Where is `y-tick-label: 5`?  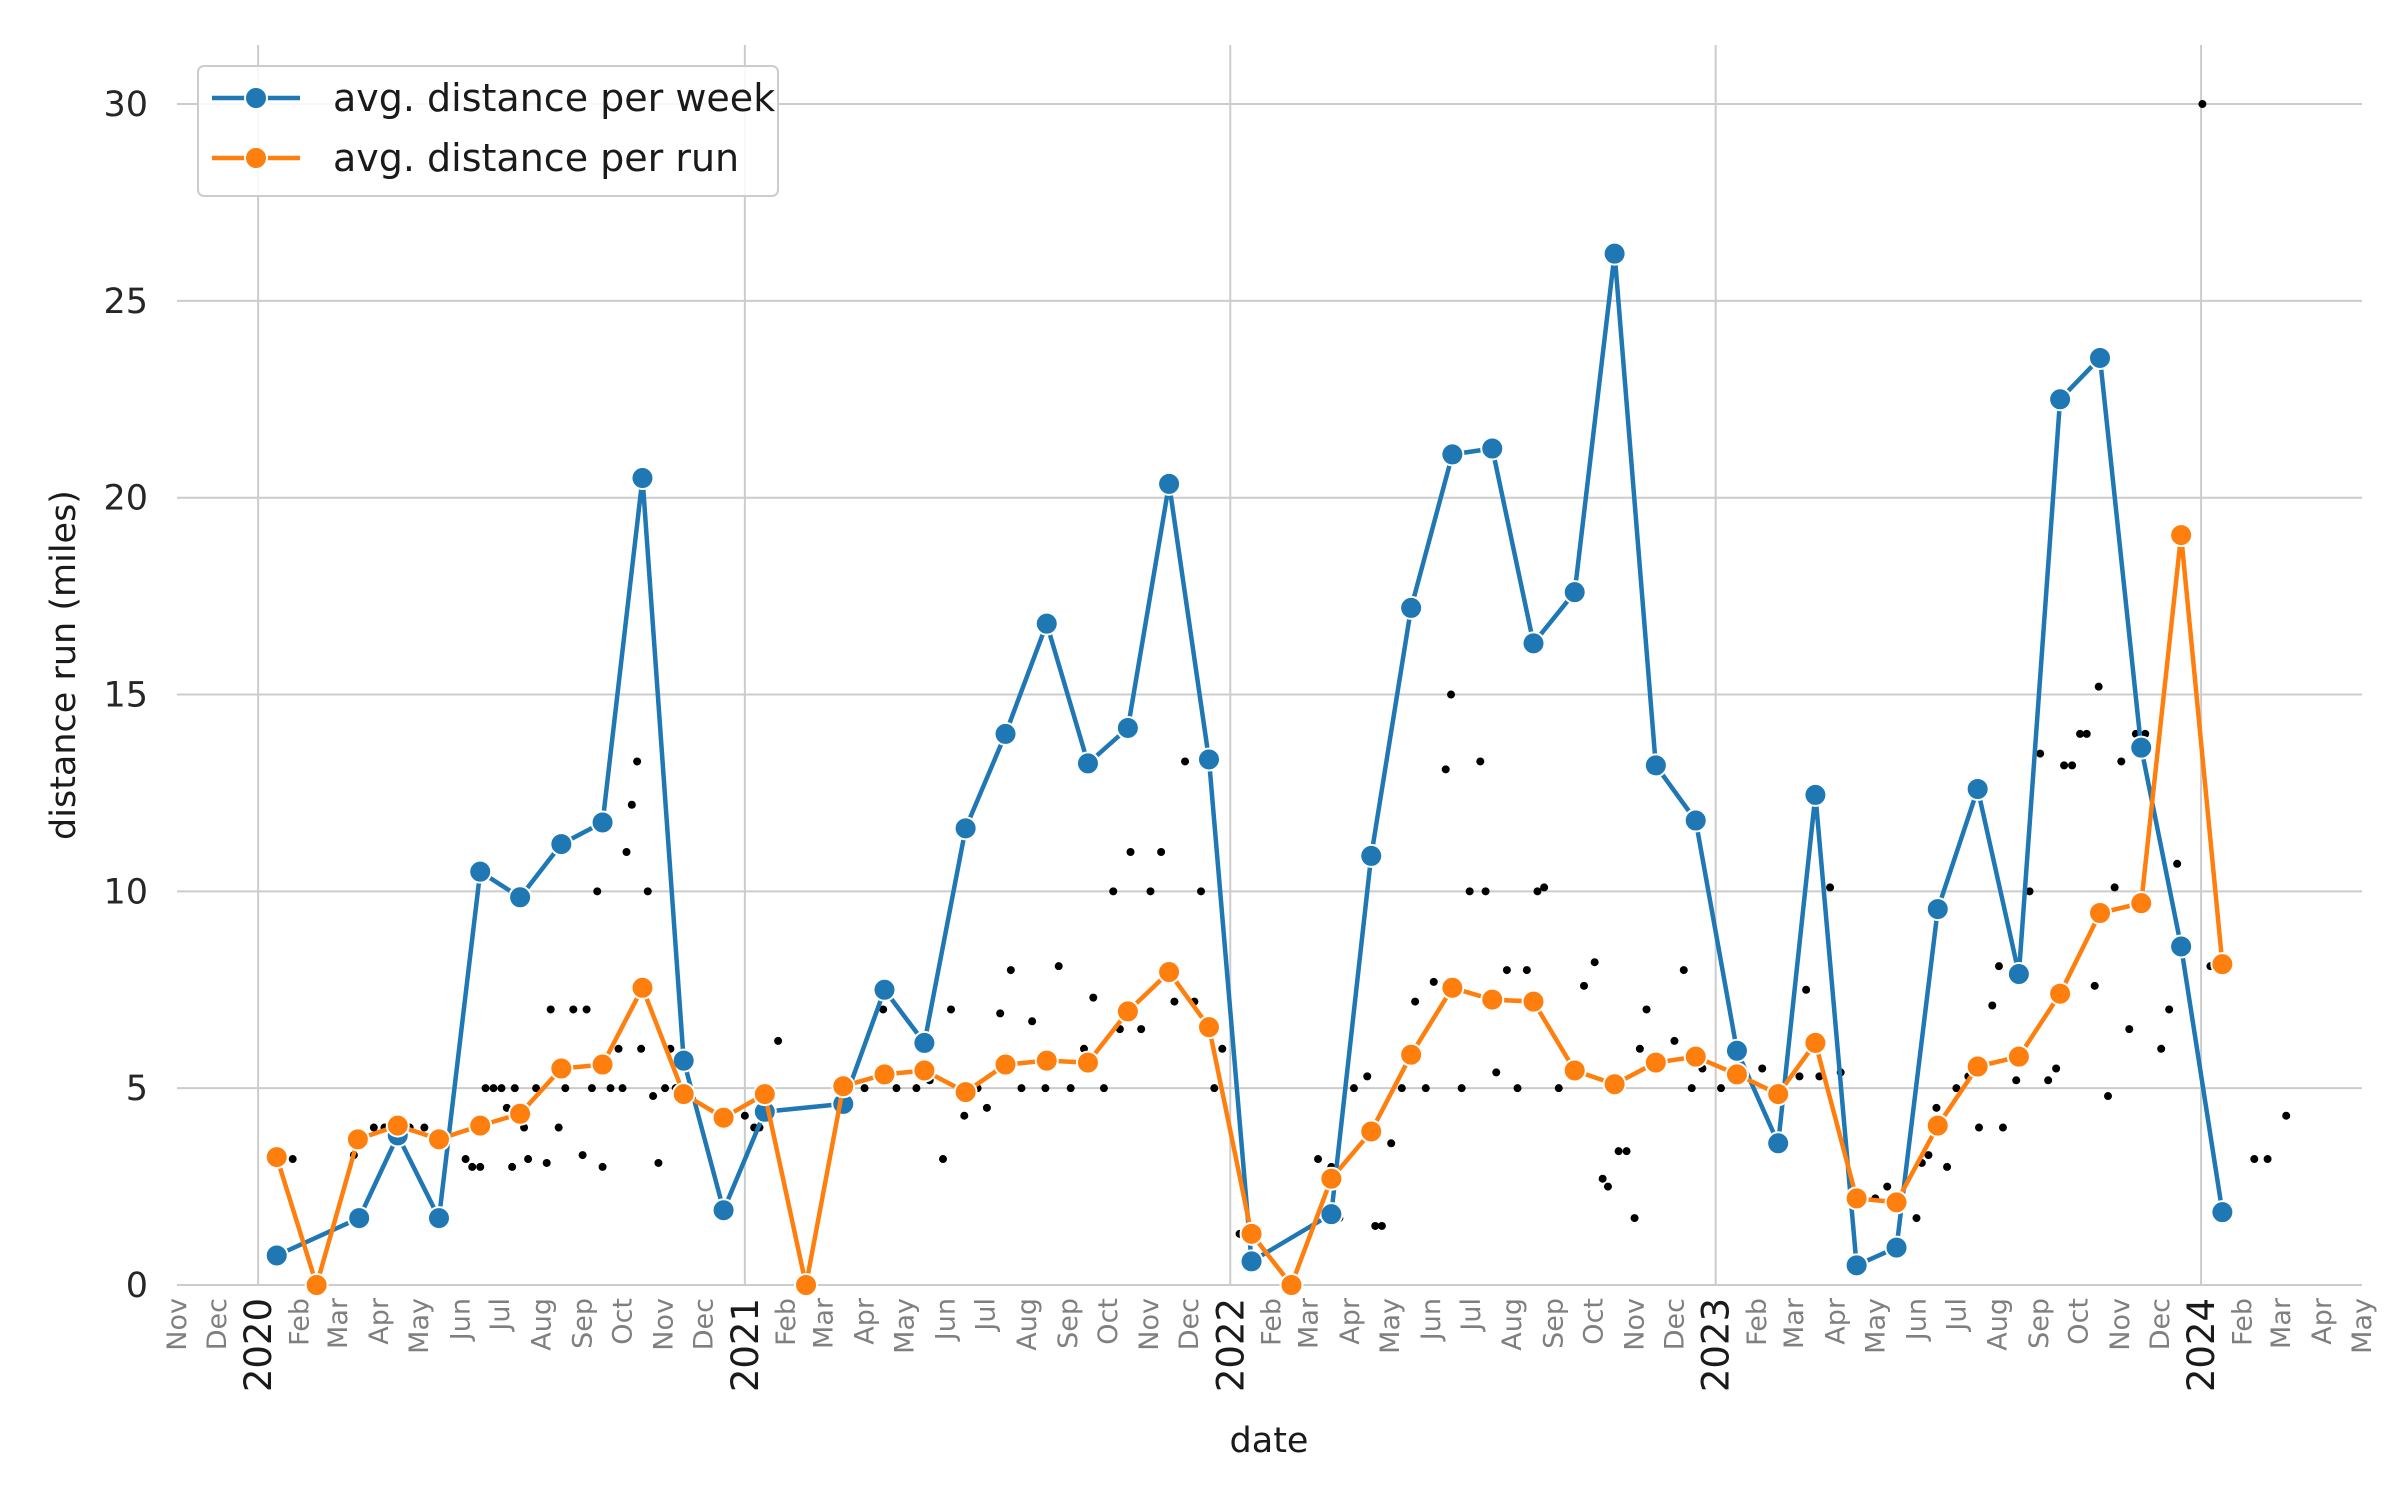 y-tick-label: 5 is located at coordinates (137, 1089).